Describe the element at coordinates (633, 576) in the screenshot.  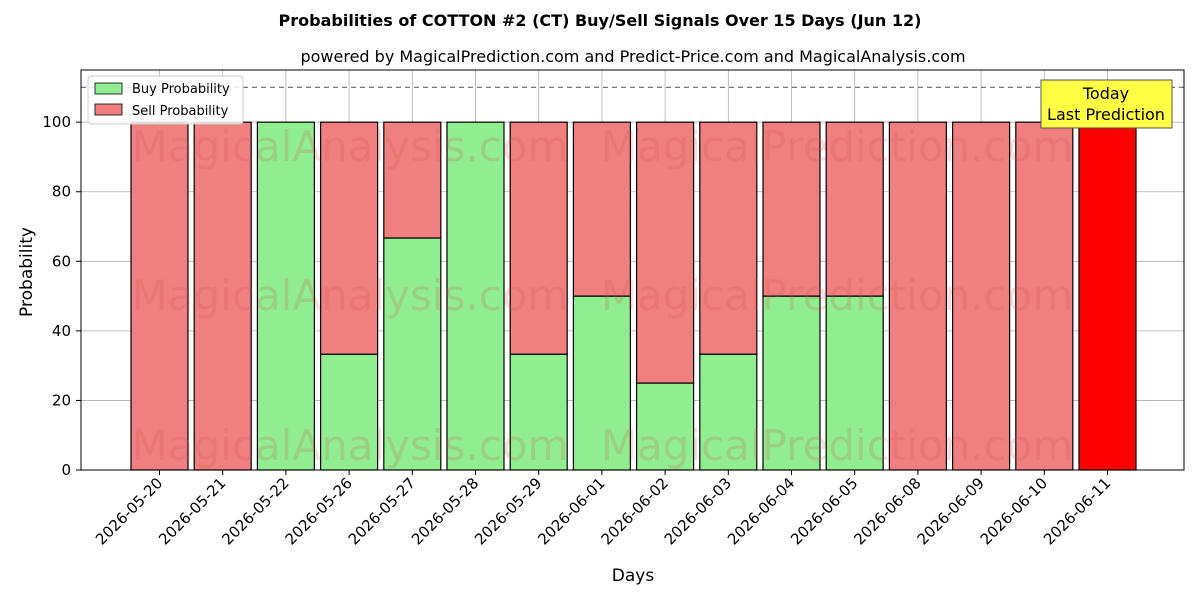
I see `x-axis-label: Days` at that location.